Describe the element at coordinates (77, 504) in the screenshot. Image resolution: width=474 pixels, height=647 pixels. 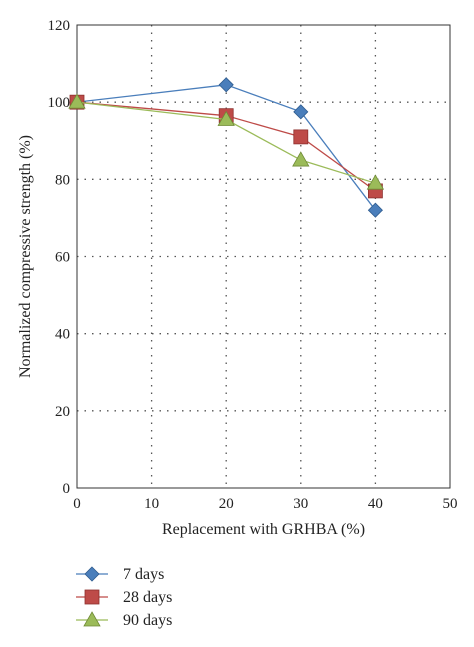
I see `x-tick-label: 0` at that location.